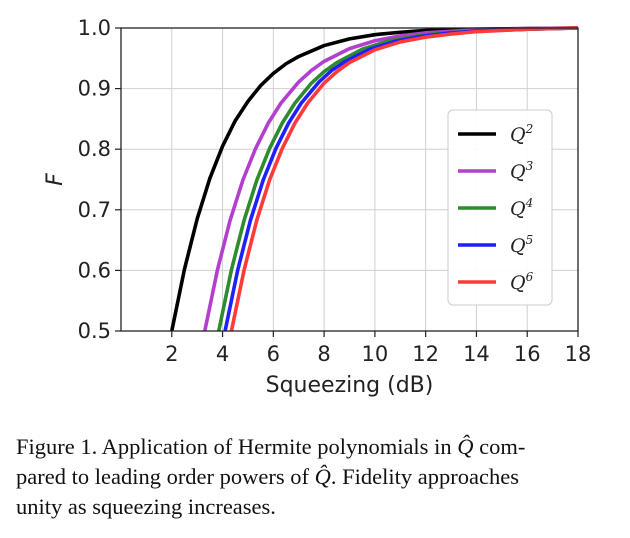 This screenshot has width=630, height=538. Describe the element at coordinates (521, 134) in the screenshot. I see `legend-label: Q2` at that location.